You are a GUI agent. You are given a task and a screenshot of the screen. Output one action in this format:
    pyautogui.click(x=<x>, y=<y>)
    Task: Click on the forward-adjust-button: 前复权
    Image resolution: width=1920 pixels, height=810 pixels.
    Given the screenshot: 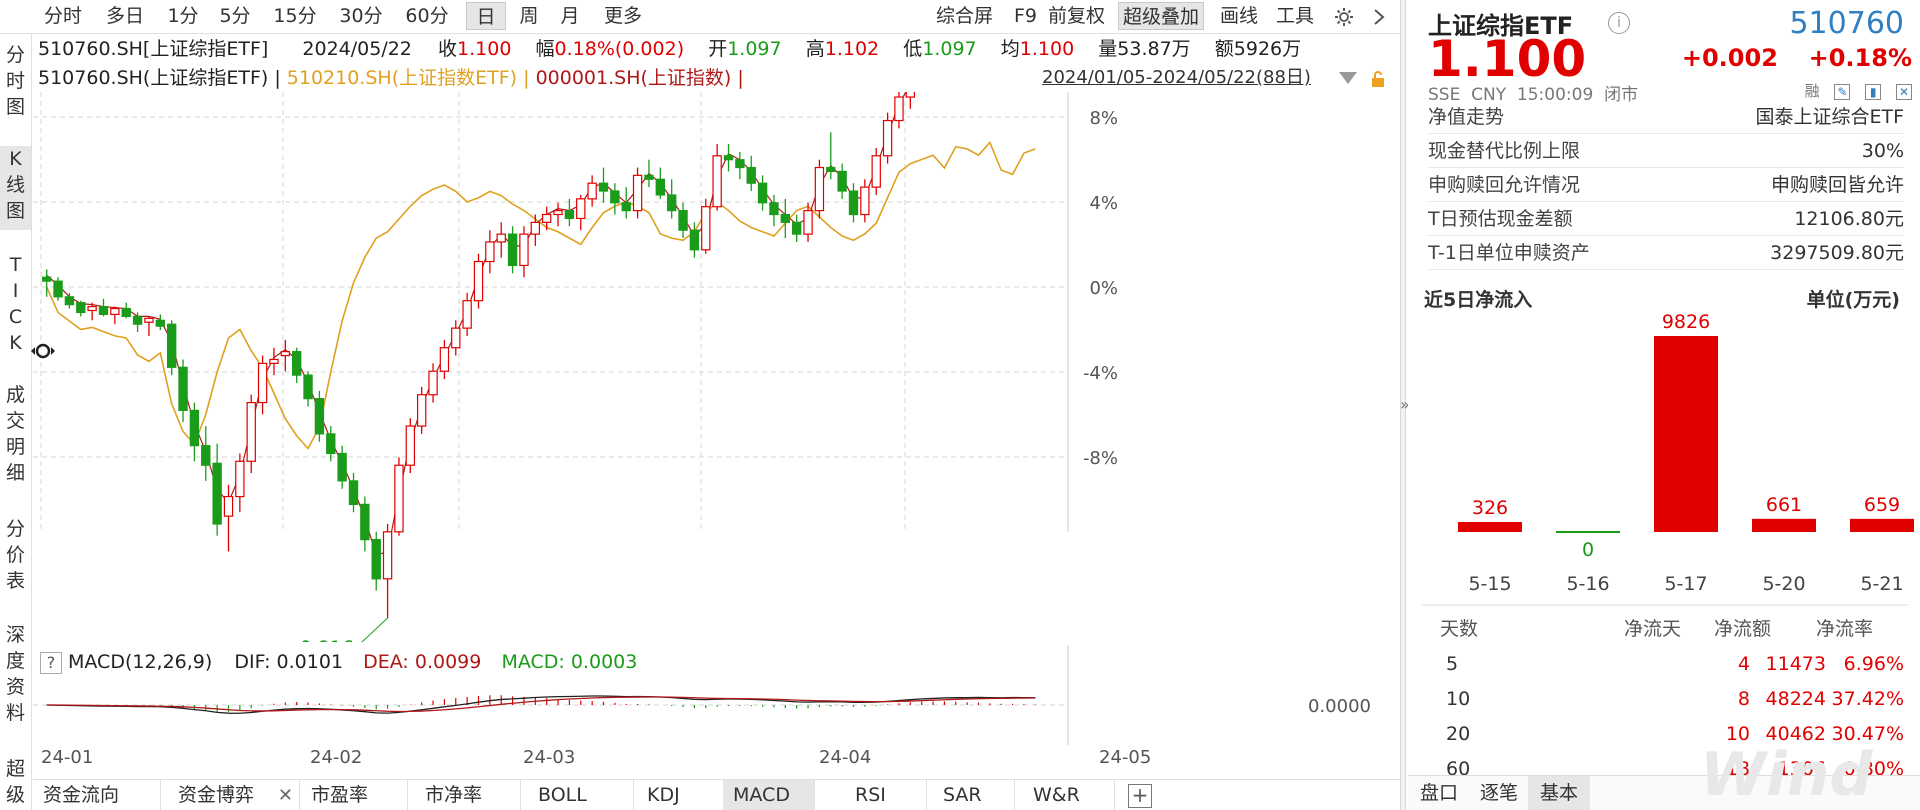 What is the action you would take?
    pyautogui.click(x=1077, y=16)
    